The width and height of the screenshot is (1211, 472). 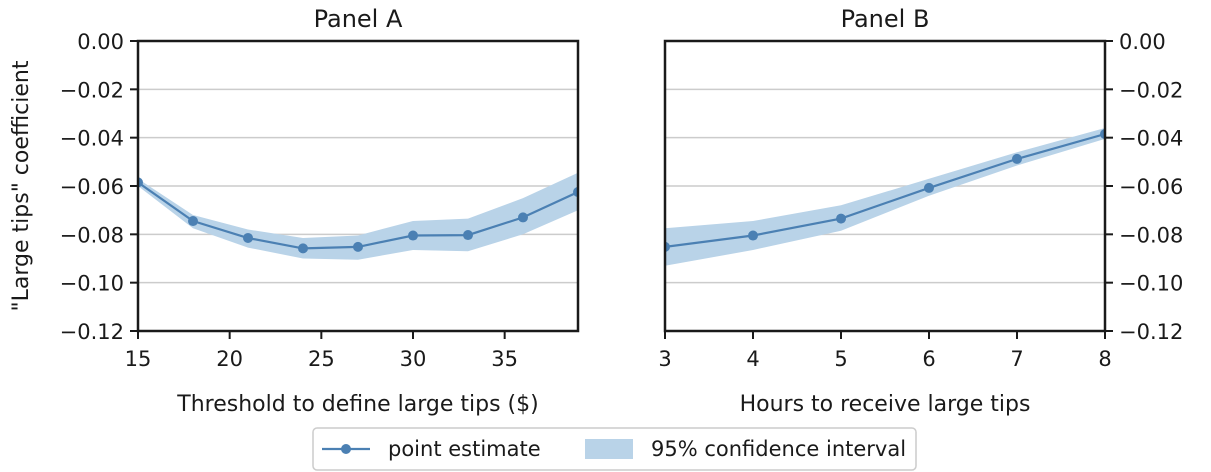 What do you see at coordinates (1151, 139) in the screenshot?
I see `ytick-label-b-2: −0.04` at bounding box center [1151, 139].